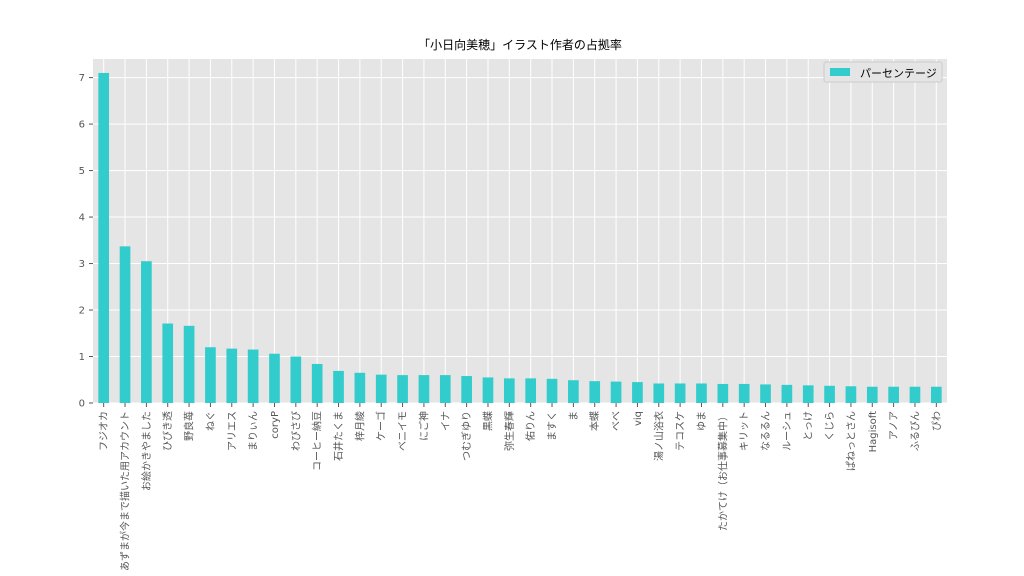 Image resolution: width=1024 pixels, height=576 pixels. Describe the element at coordinates (125, 491) in the screenshot. I see `x-tick-label: あずまが今まで描いた用アカウント` at that location.